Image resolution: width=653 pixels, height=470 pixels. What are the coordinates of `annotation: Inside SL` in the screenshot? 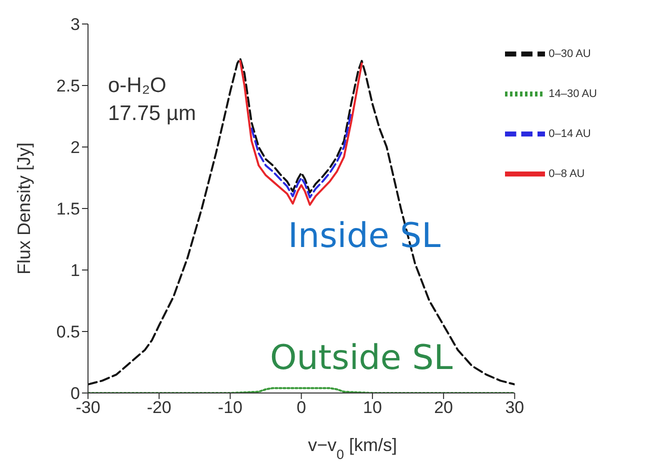 It's located at (364, 236).